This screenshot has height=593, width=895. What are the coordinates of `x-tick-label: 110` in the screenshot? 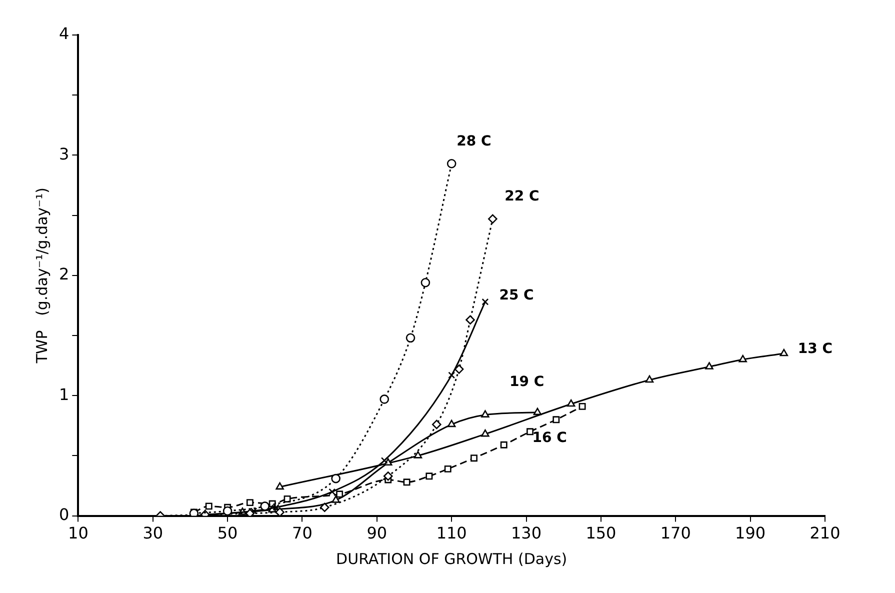 It's located at (451, 533).